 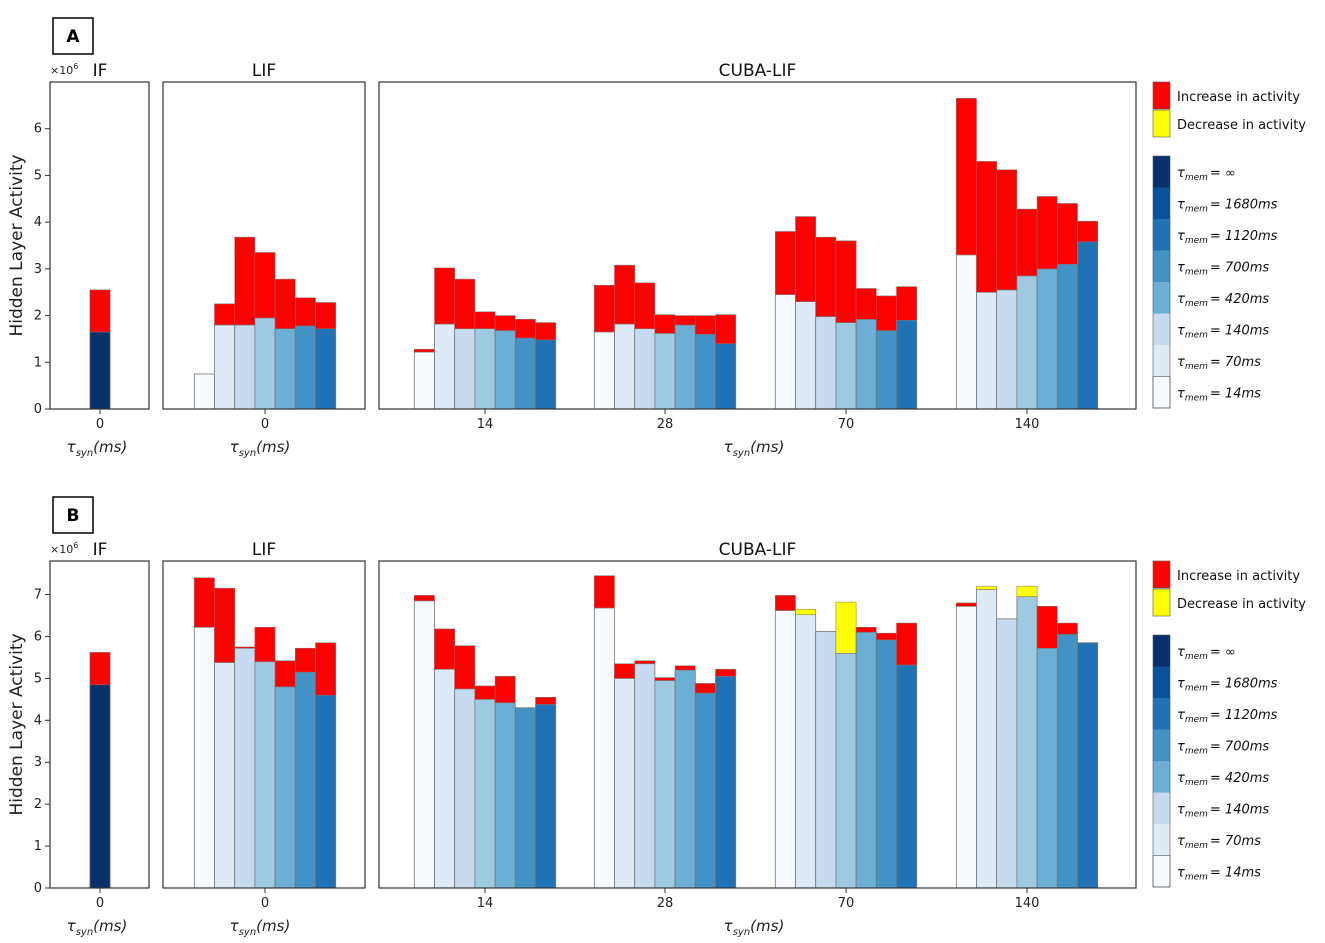 I want to click on tau-value: = 420ms, so click(x=1240, y=778).